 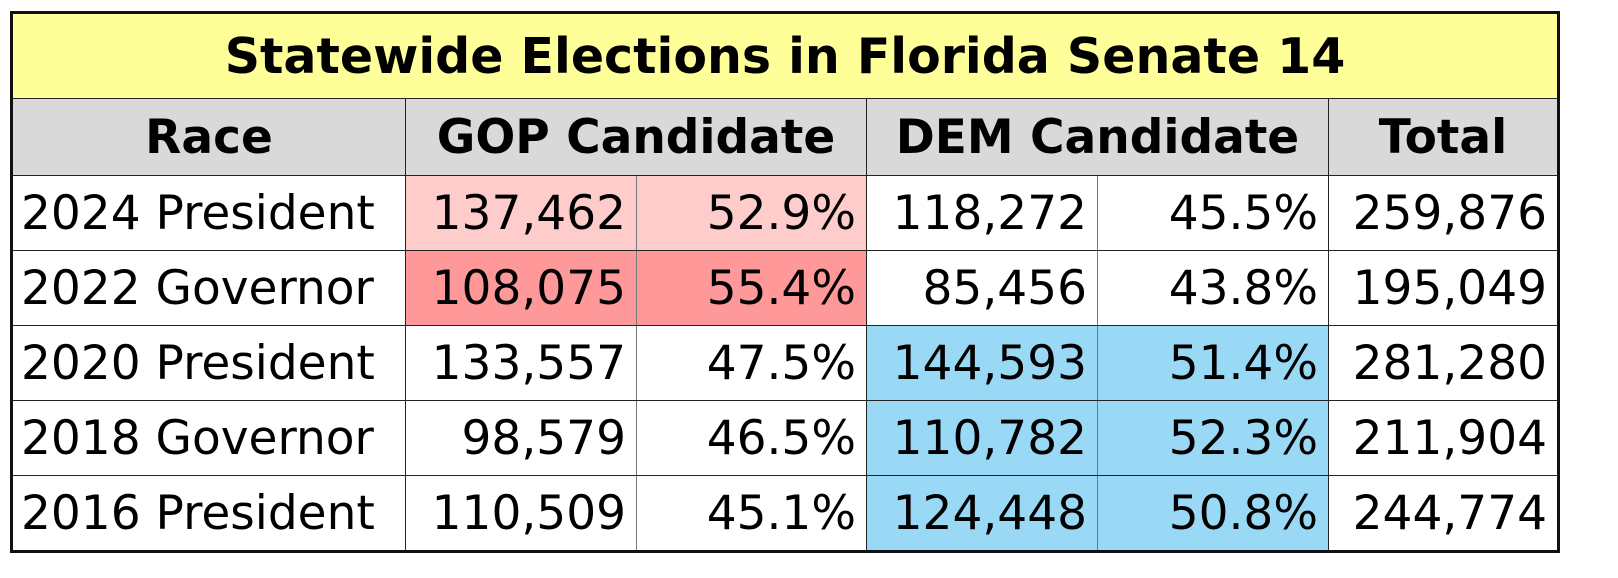 What do you see at coordinates (521, 438) in the screenshot?
I see `gop-votes-cell: 98,579` at bounding box center [521, 438].